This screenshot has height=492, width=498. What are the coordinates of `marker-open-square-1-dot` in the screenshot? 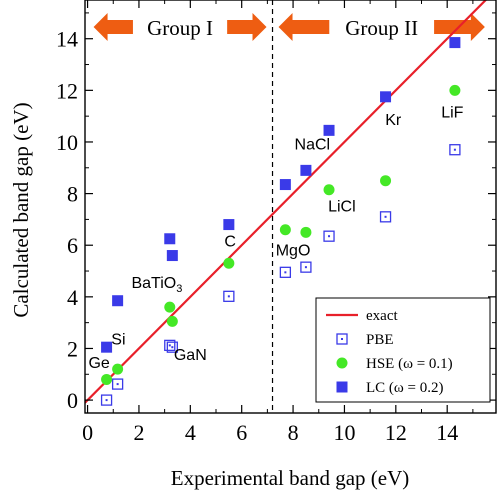 It's located at (117, 384).